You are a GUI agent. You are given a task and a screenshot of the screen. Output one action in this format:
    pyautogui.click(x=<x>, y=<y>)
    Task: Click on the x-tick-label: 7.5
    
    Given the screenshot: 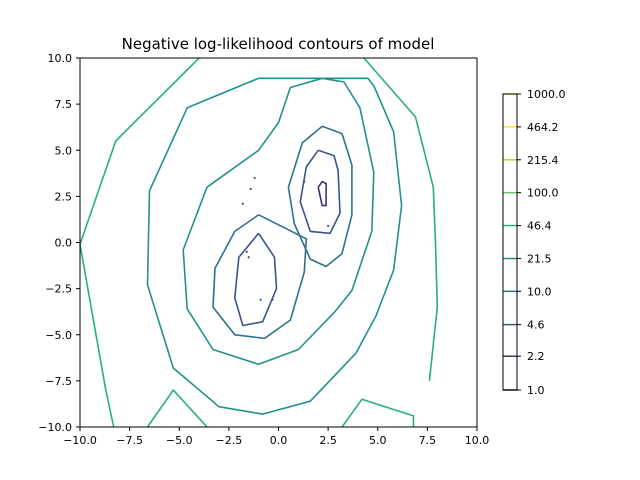 What is the action you would take?
    pyautogui.click(x=428, y=440)
    